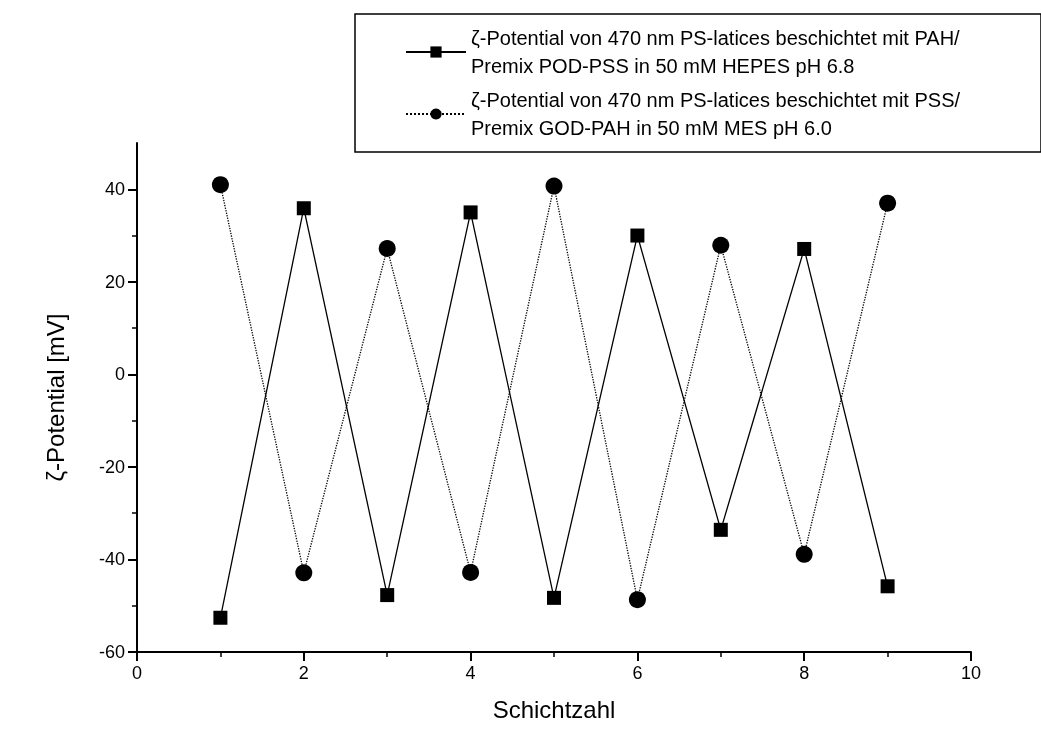  Describe the element at coordinates (111, 652) in the screenshot. I see `y-tick-label: -60` at that location.